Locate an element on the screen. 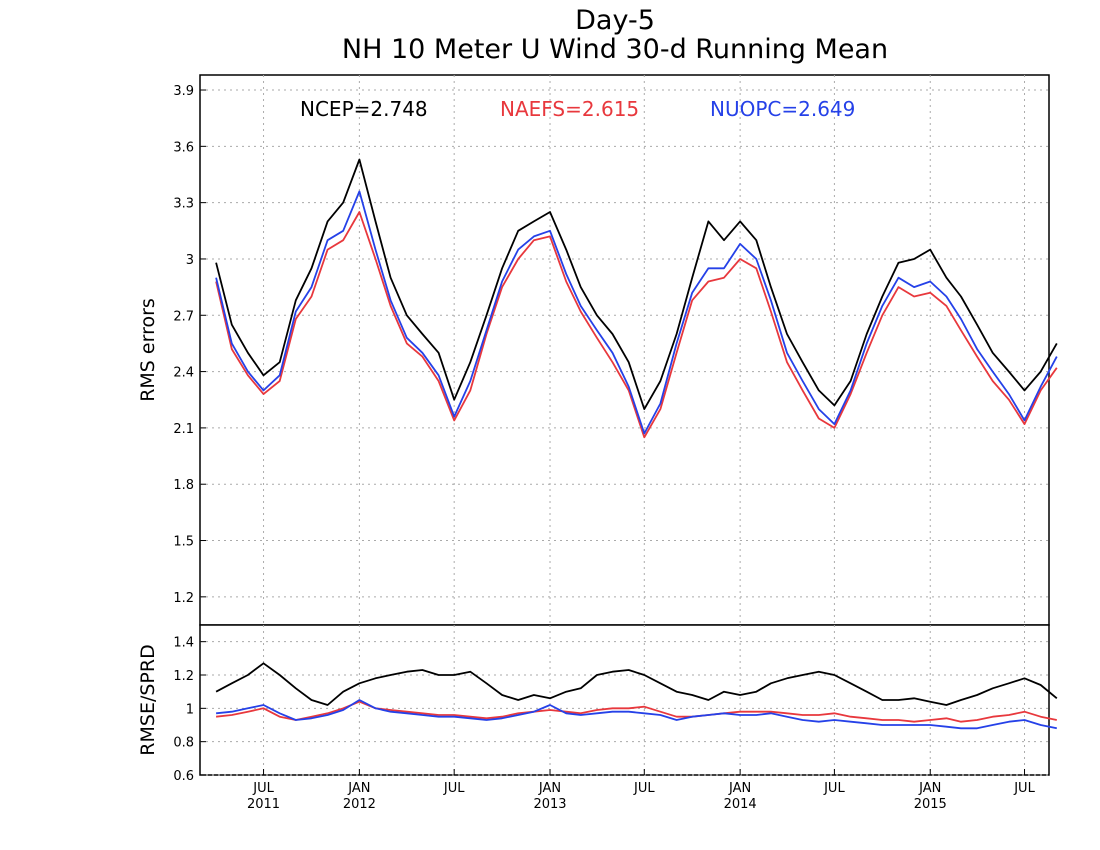  bottom-y-ticks: 0.6 0.8 1 1.2 1.4 is located at coordinates (189, 710).